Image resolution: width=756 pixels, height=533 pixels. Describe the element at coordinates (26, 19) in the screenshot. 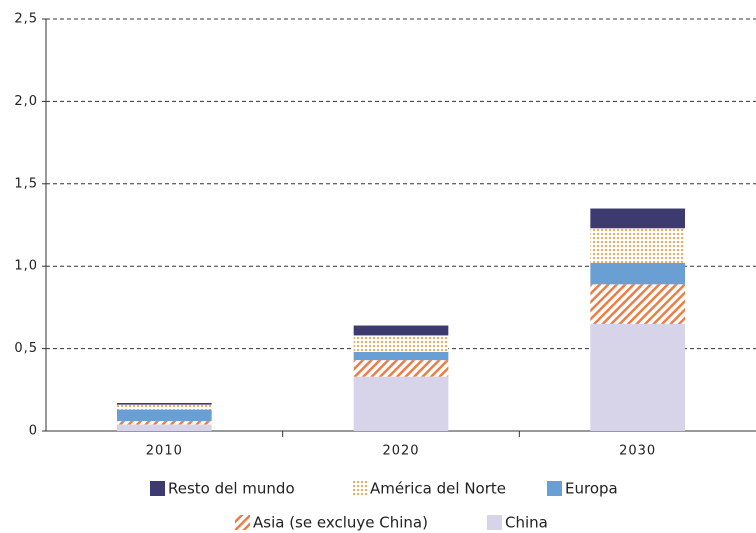

I see `y-tick-label: 2,5` at that location.